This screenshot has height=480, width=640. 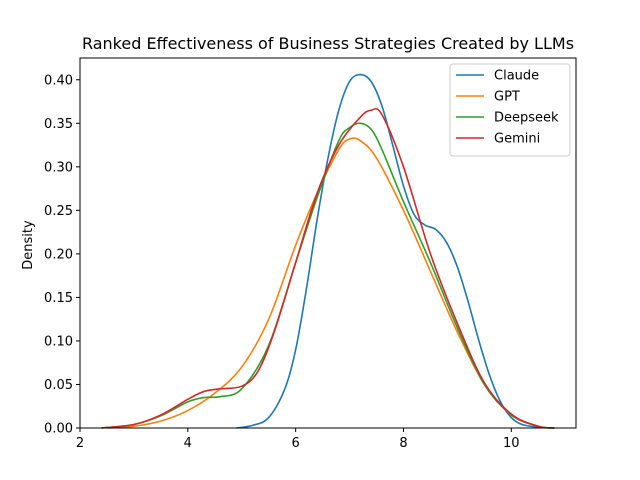 I want to click on y-tick-label: 0.10, so click(x=58, y=341).